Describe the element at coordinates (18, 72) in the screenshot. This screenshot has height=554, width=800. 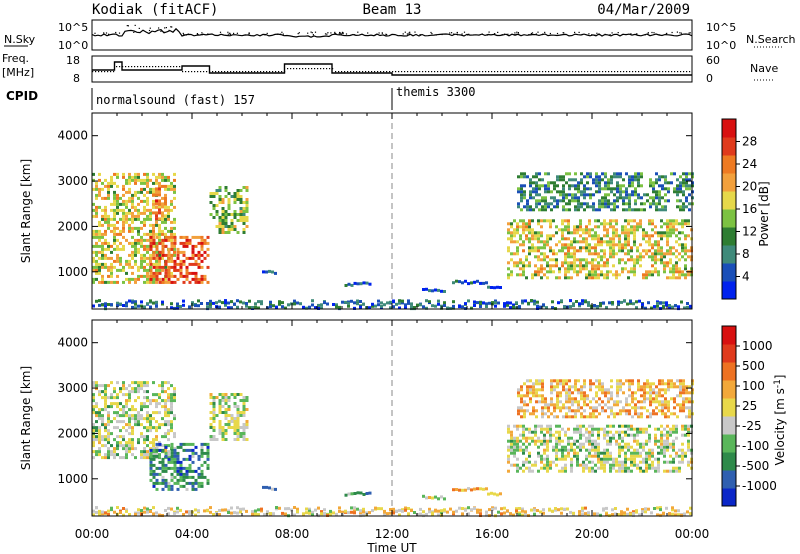
I see `freq-label-2: [MHz]` at that location.